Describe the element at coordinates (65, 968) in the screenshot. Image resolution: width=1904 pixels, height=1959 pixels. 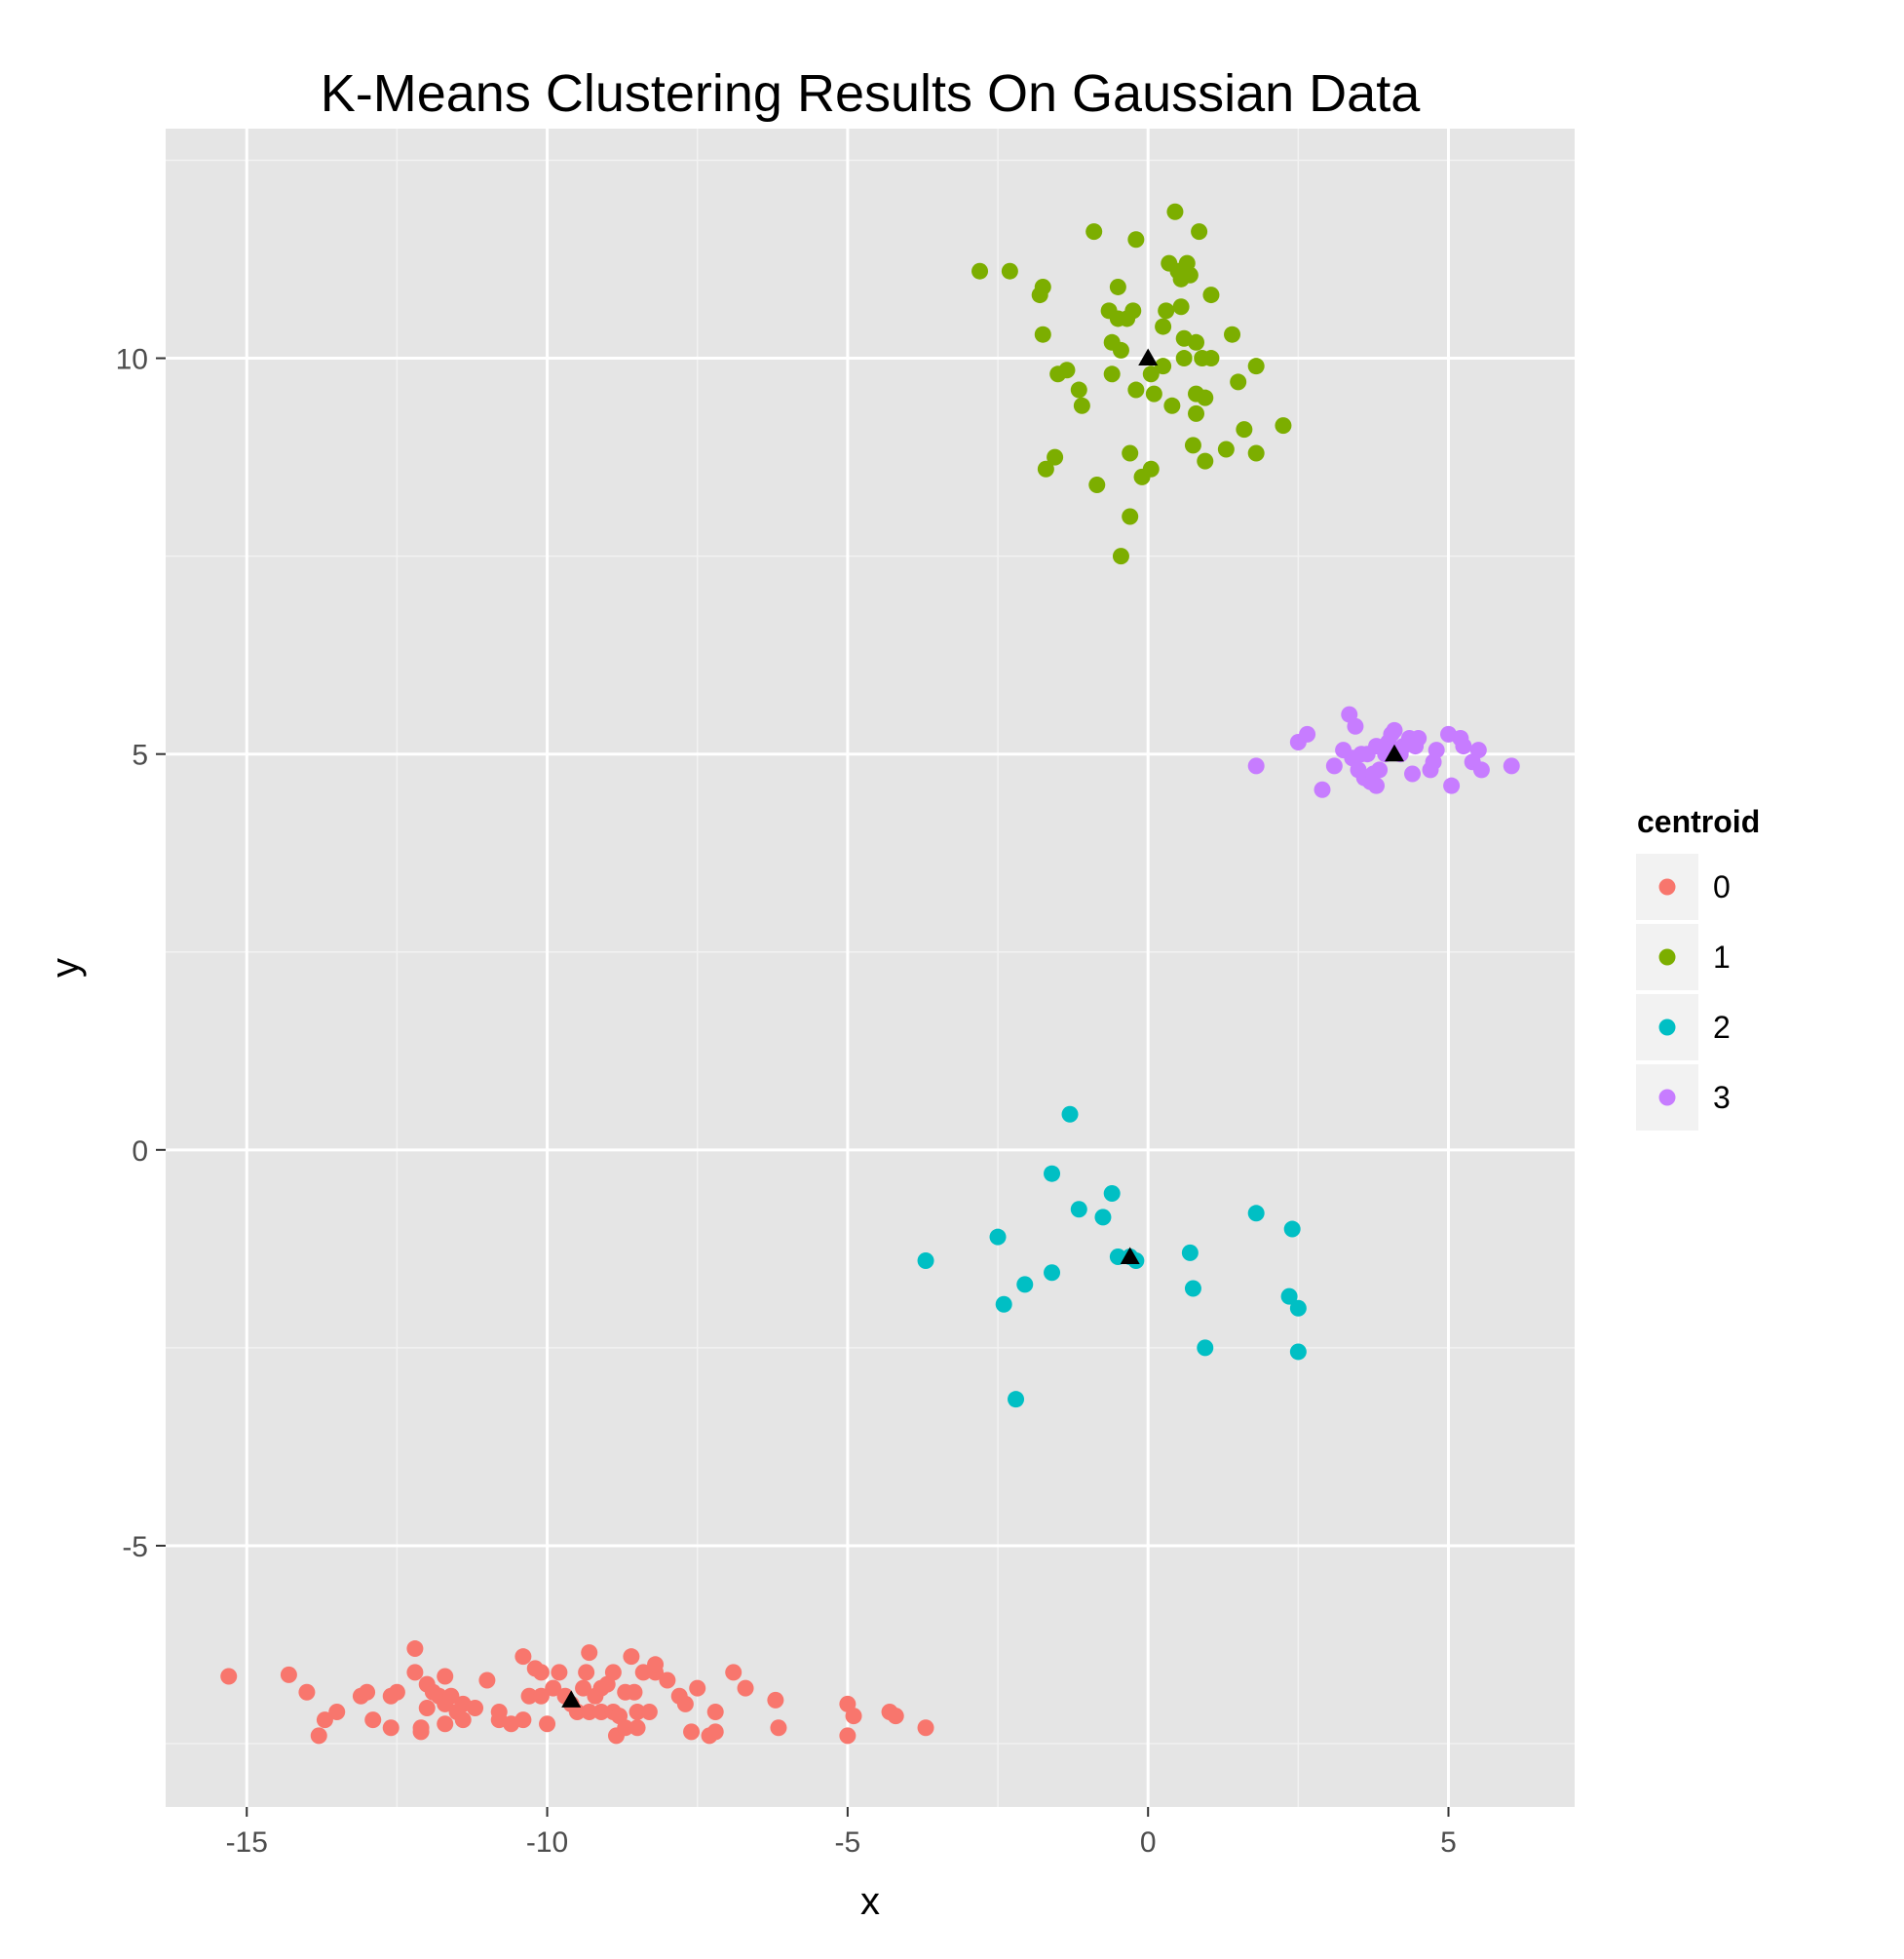
I see `y-axis-label: y` at that location.